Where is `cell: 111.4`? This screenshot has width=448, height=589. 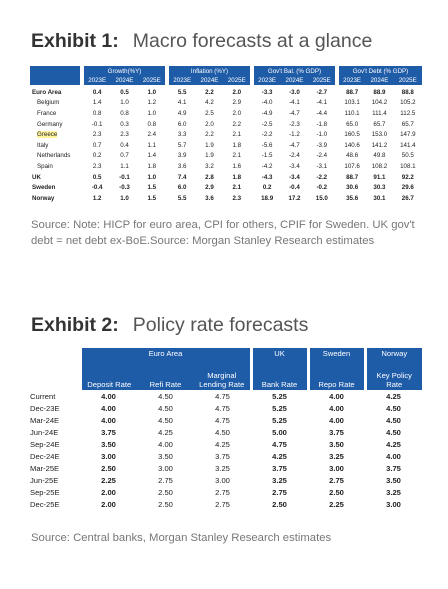 cell: 111.4 is located at coordinates (379, 113).